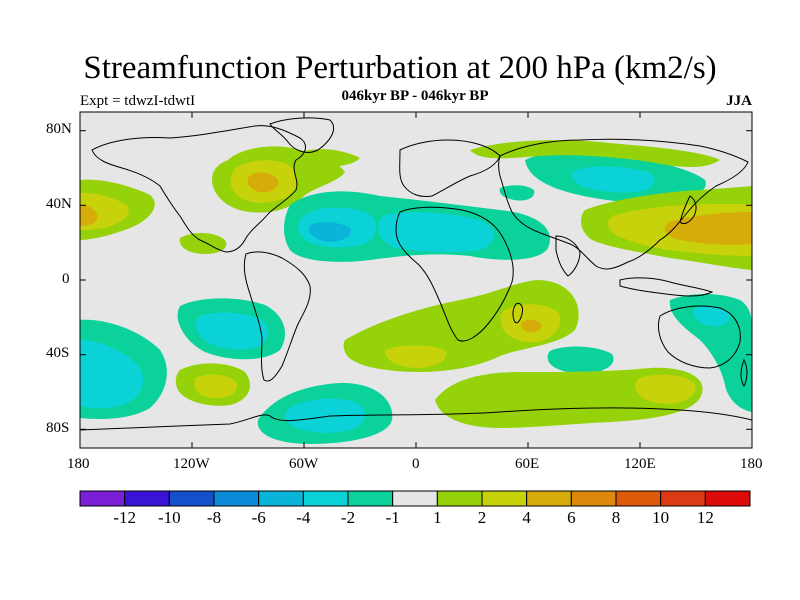  I want to click on coastline-africa, so click(454, 274).